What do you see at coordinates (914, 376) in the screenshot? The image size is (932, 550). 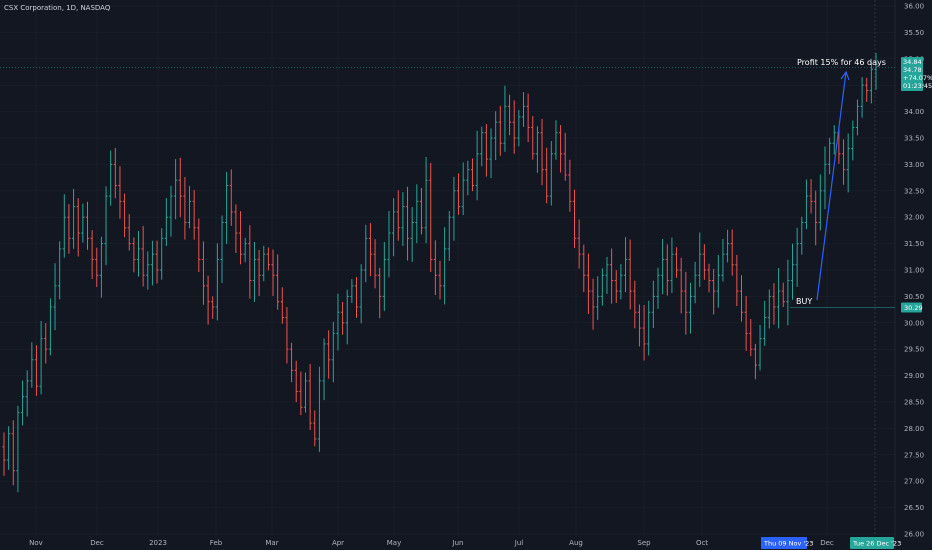 I see `y-tick-label: 29.00` at bounding box center [914, 376].